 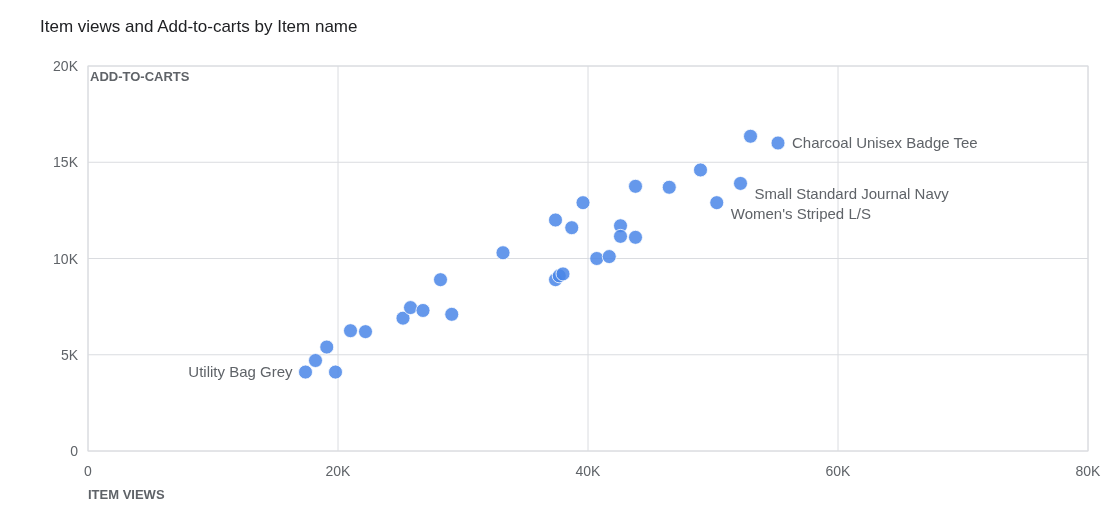 What do you see at coordinates (140, 76) in the screenshot?
I see `y-axis-title: ADD-TO-CARTS` at bounding box center [140, 76].